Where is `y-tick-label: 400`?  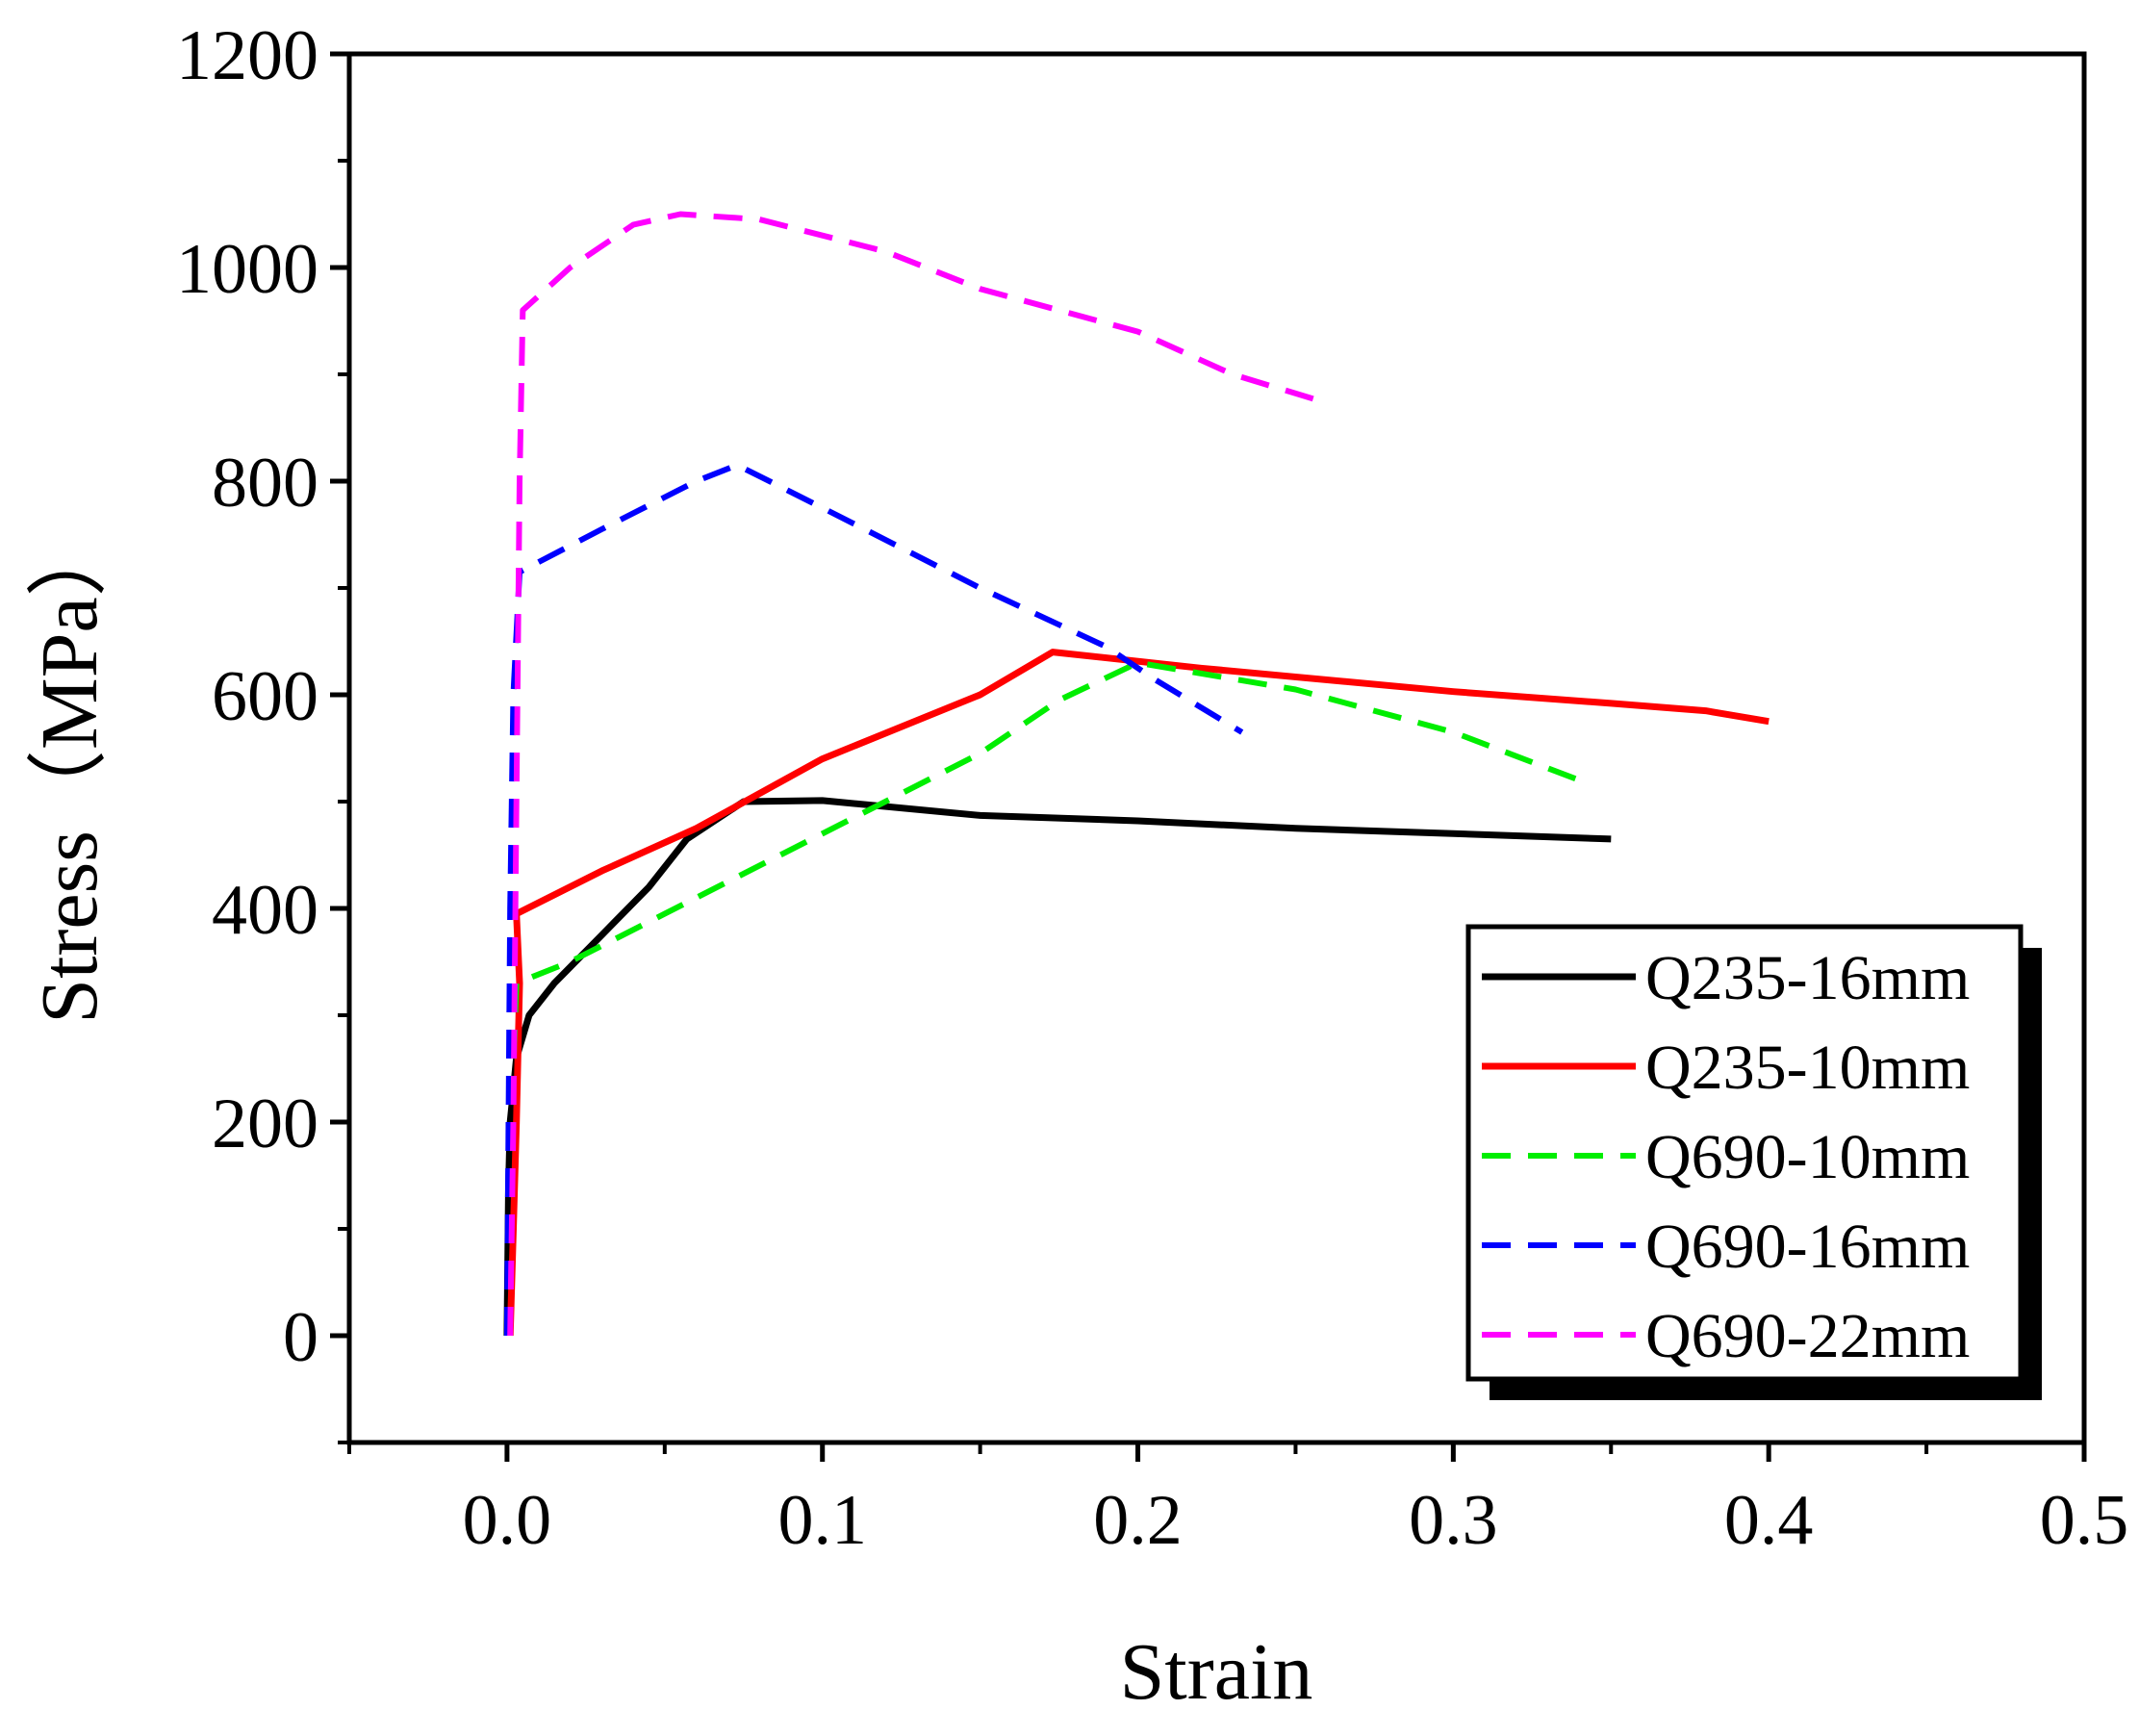
y-tick-label: 400 is located at coordinates (265, 910).